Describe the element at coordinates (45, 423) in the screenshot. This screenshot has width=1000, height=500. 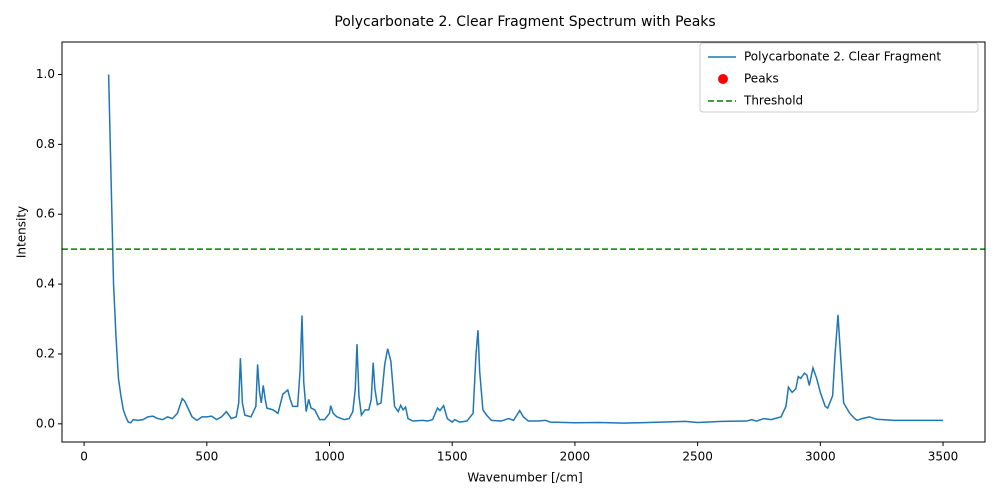
I see `y-tick-label: 0.0` at that location.